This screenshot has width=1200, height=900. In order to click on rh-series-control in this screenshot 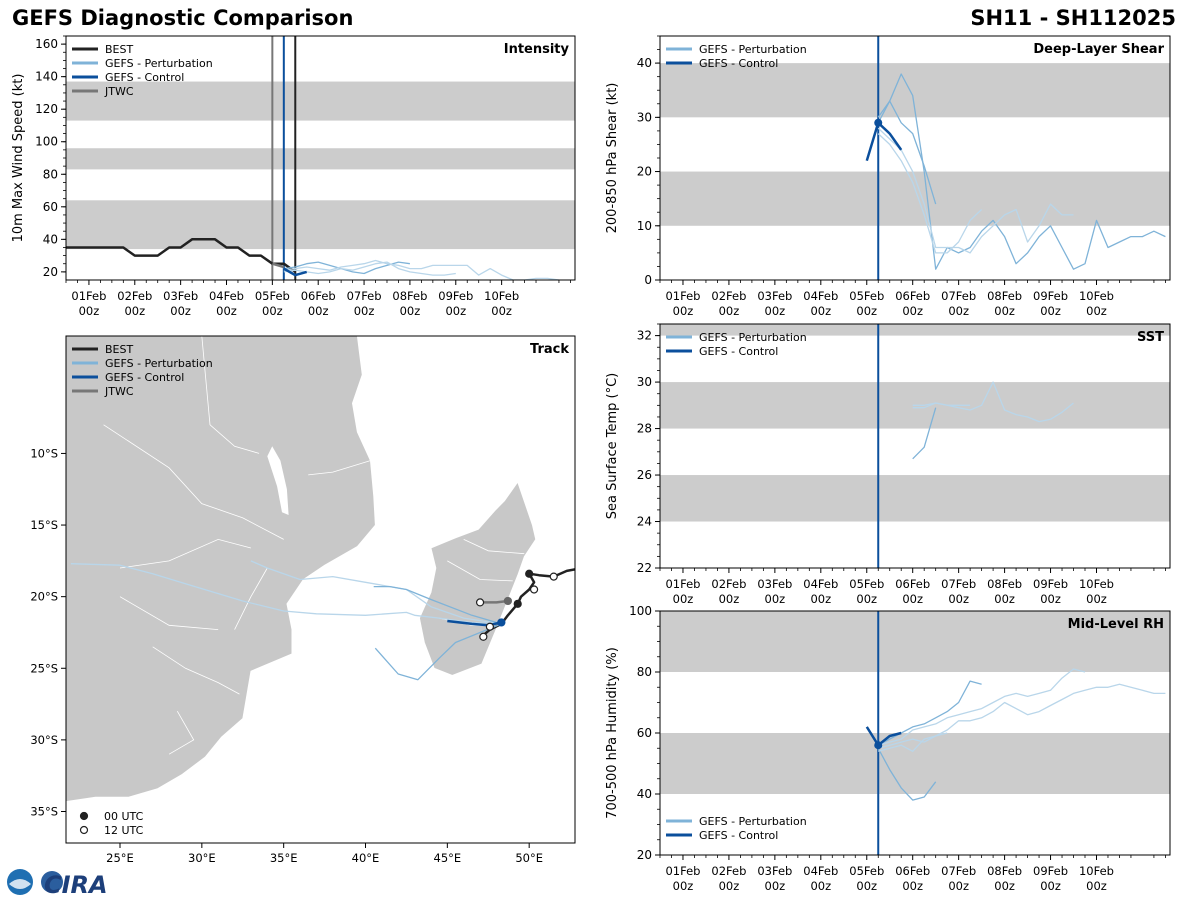, I will do `click(883, 736)`.